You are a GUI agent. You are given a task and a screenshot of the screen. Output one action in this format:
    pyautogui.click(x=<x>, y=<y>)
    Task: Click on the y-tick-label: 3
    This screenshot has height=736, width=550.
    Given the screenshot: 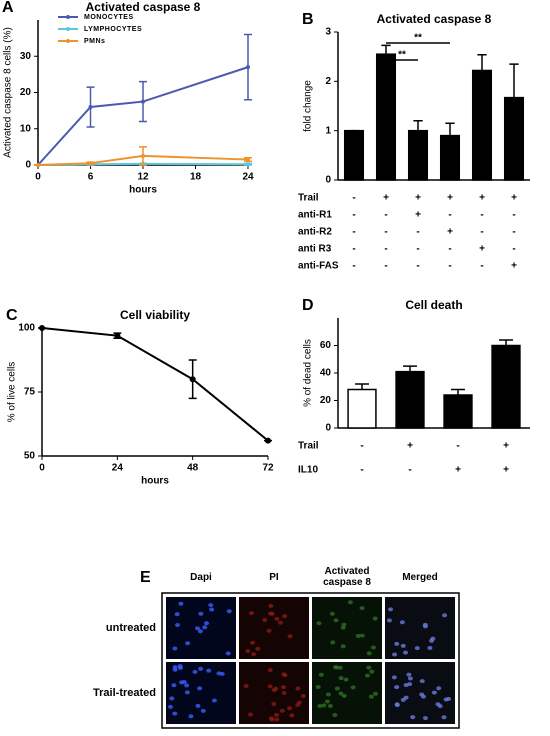 What is the action you would take?
    pyautogui.click(x=328, y=32)
    